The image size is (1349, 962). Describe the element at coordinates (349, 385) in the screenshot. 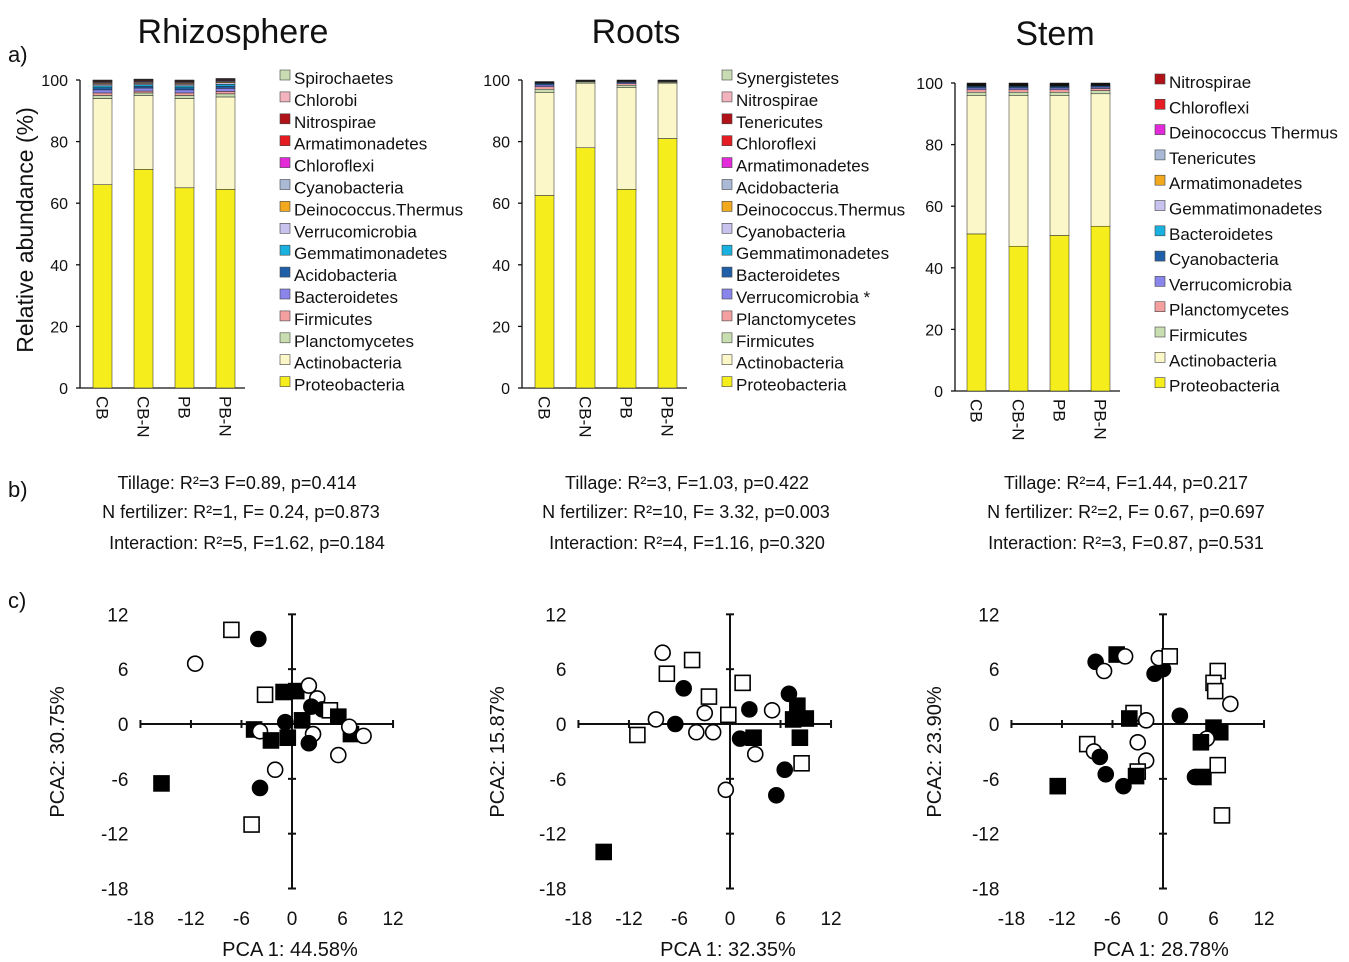

I see `legend-label: Proteobacteria` at that location.